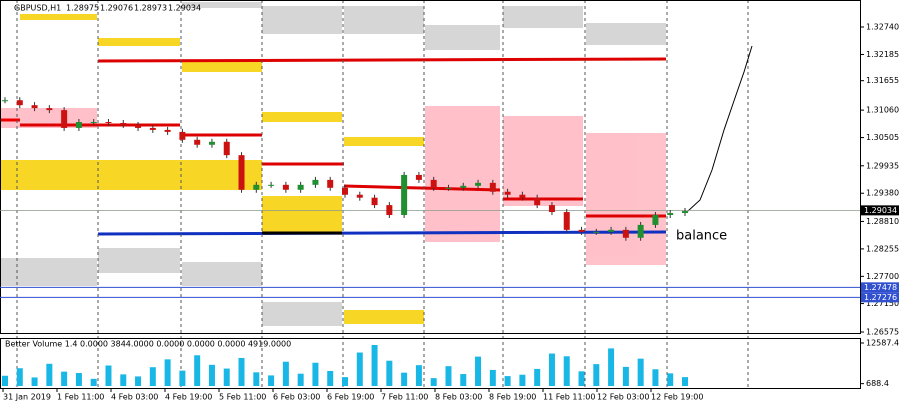 This screenshot has width=900, height=411. What do you see at coordinates (80, 397) in the screenshot?
I see `x-tick-label: 1 Feb 11:00` at bounding box center [80, 397].